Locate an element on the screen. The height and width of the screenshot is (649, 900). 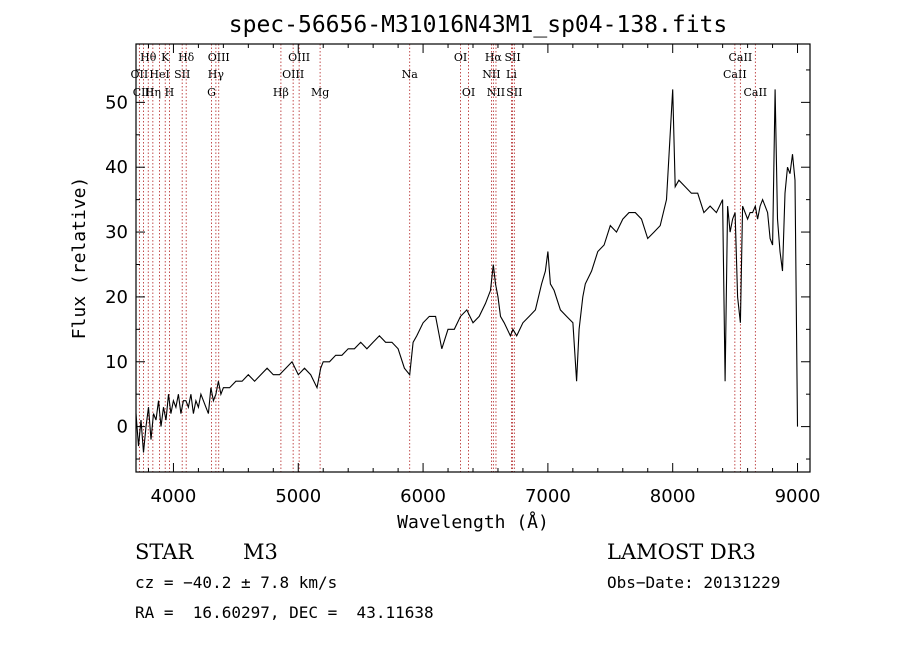
line-label: Hγ is located at coordinates (216, 74).